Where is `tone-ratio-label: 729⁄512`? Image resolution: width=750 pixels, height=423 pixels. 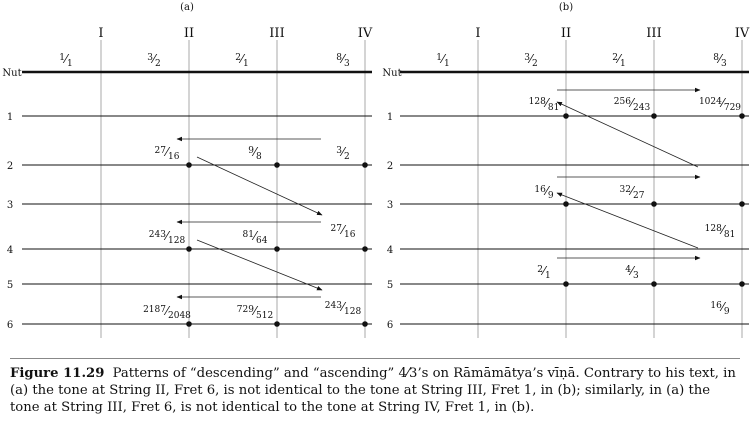 tone-ratio-label: 729⁄512 is located at coordinates (255, 312).